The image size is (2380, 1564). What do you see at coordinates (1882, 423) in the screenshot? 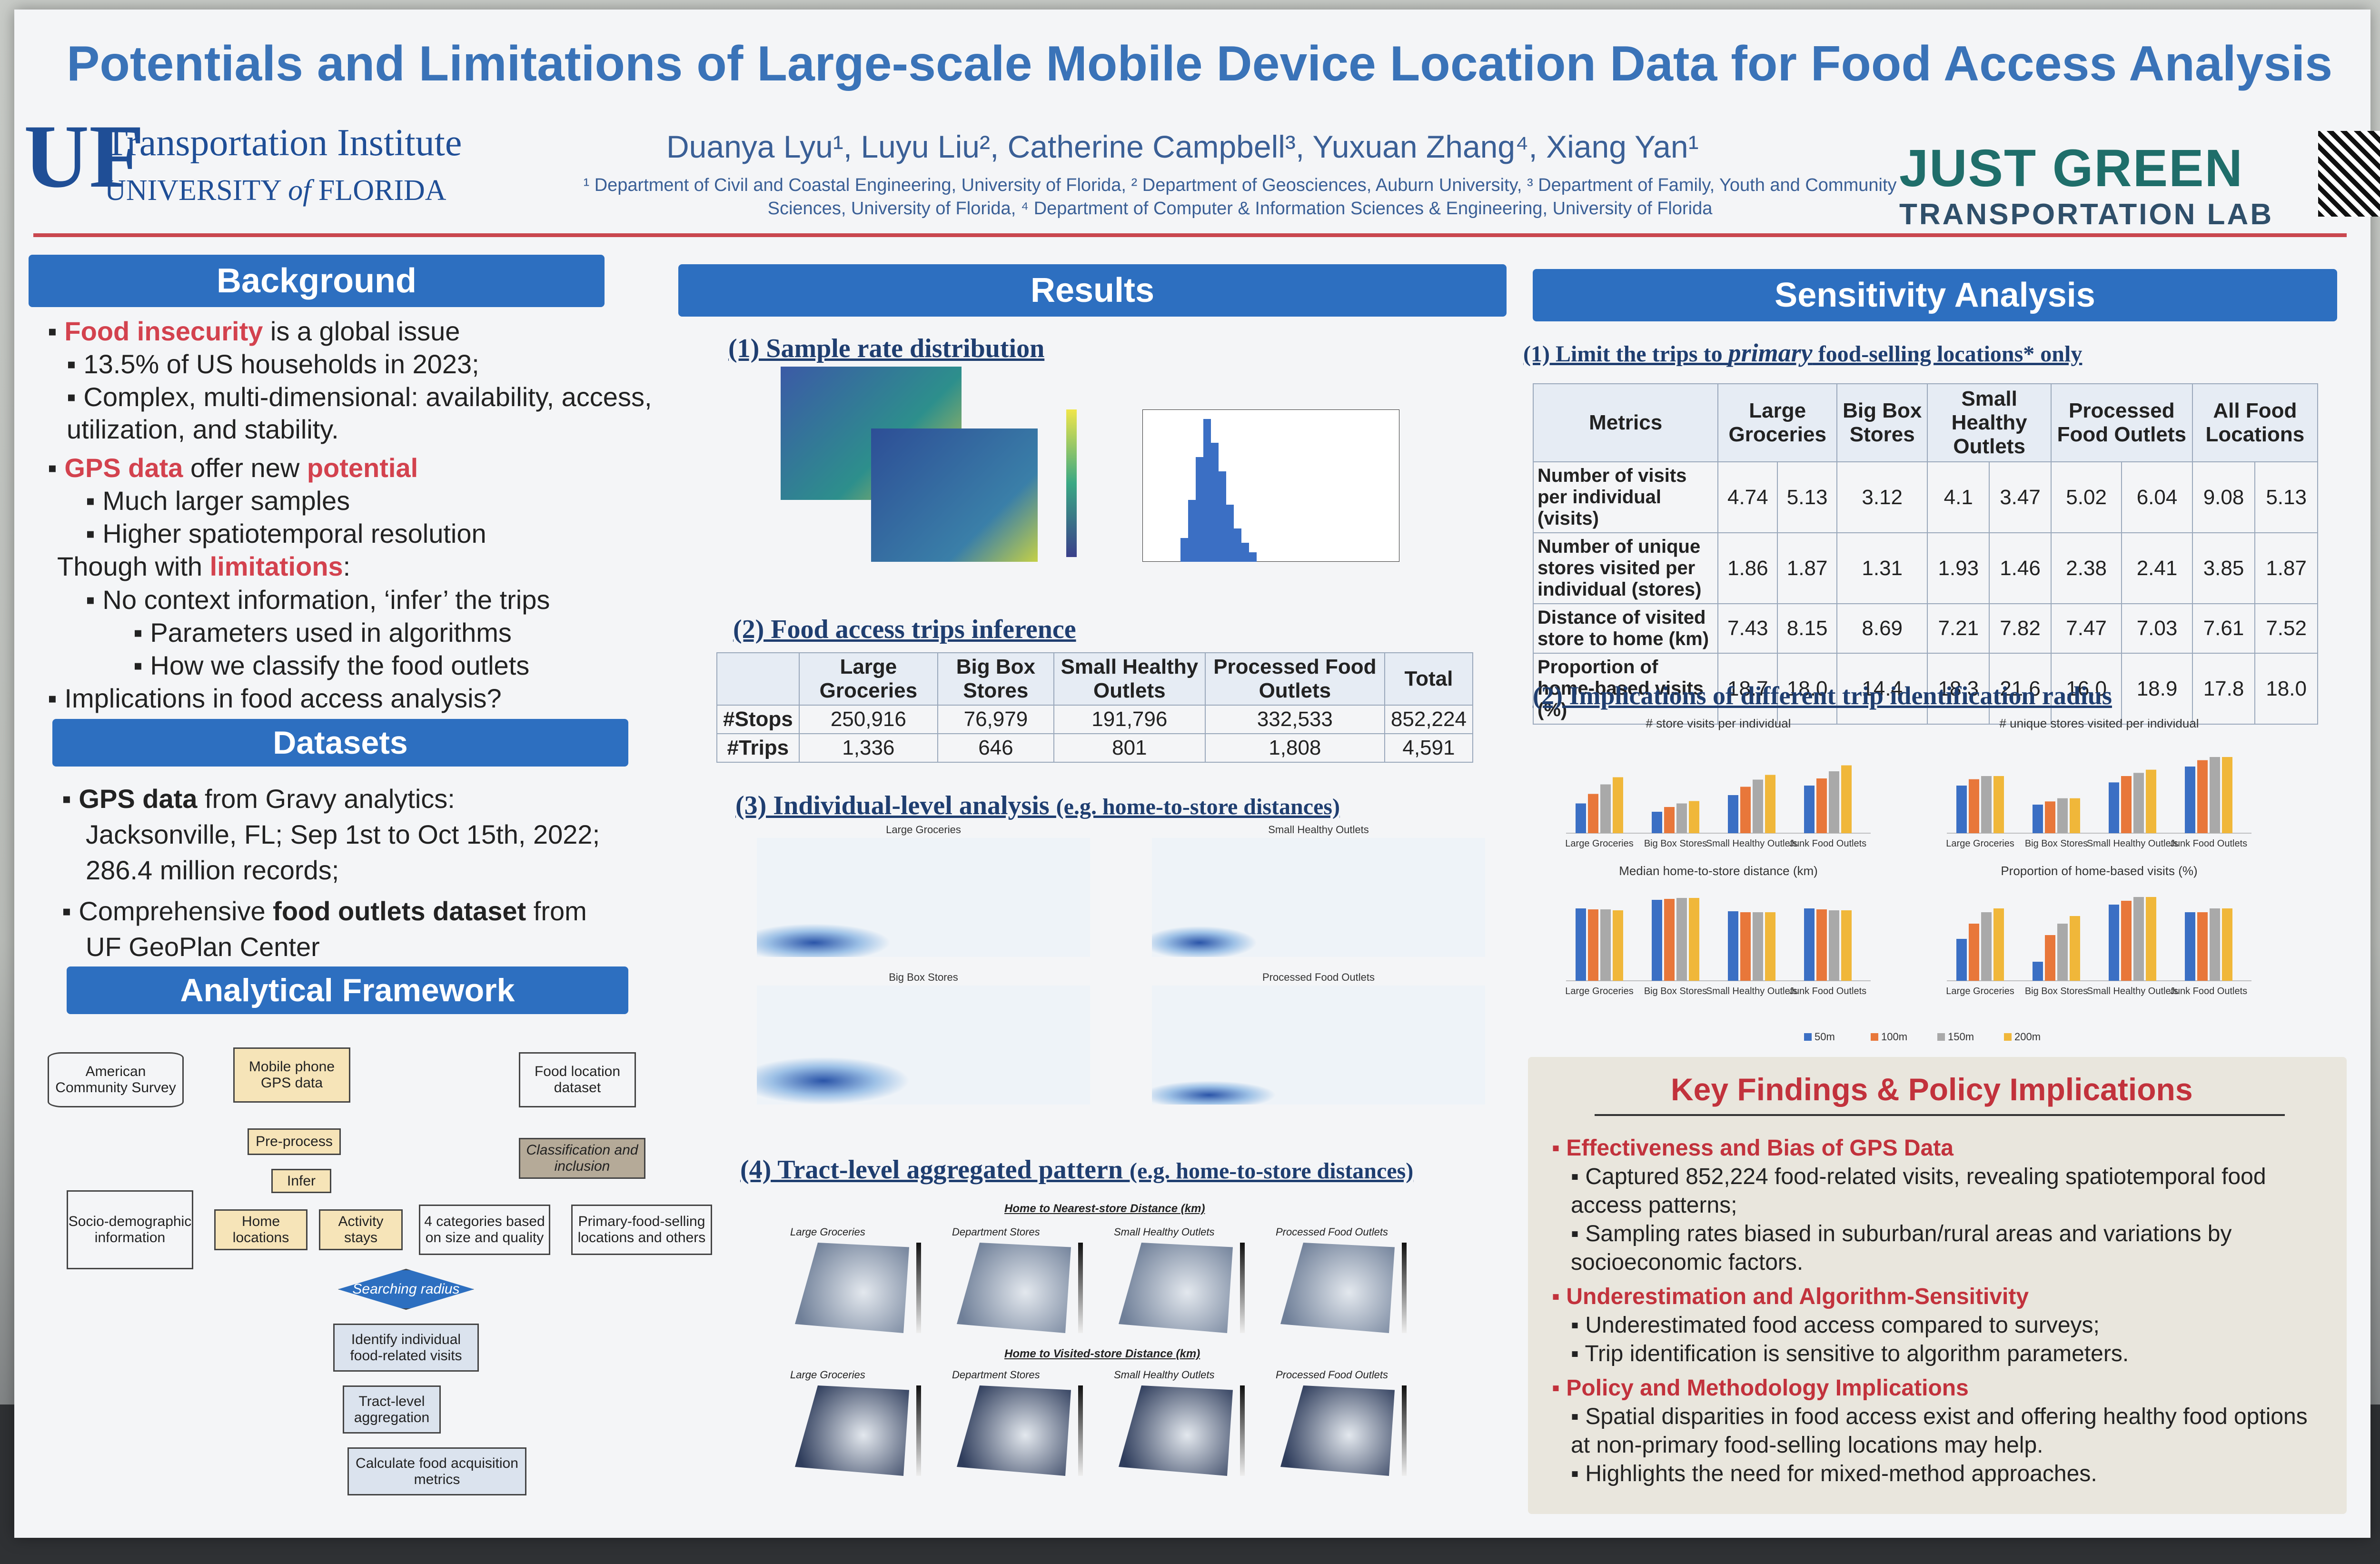
I see `sensitivity-table-header: Big Box Stores` at bounding box center [1882, 423].